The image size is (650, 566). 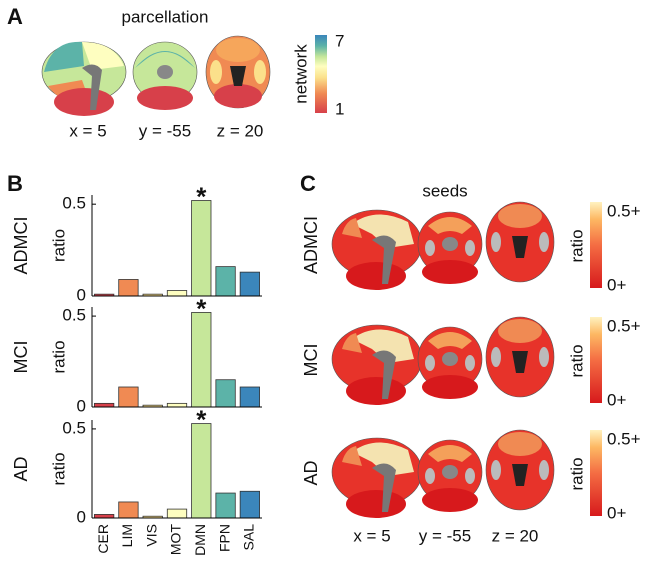 What do you see at coordinates (339, 108) in the screenshot?
I see `colorbar-label: 1` at bounding box center [339, 108].